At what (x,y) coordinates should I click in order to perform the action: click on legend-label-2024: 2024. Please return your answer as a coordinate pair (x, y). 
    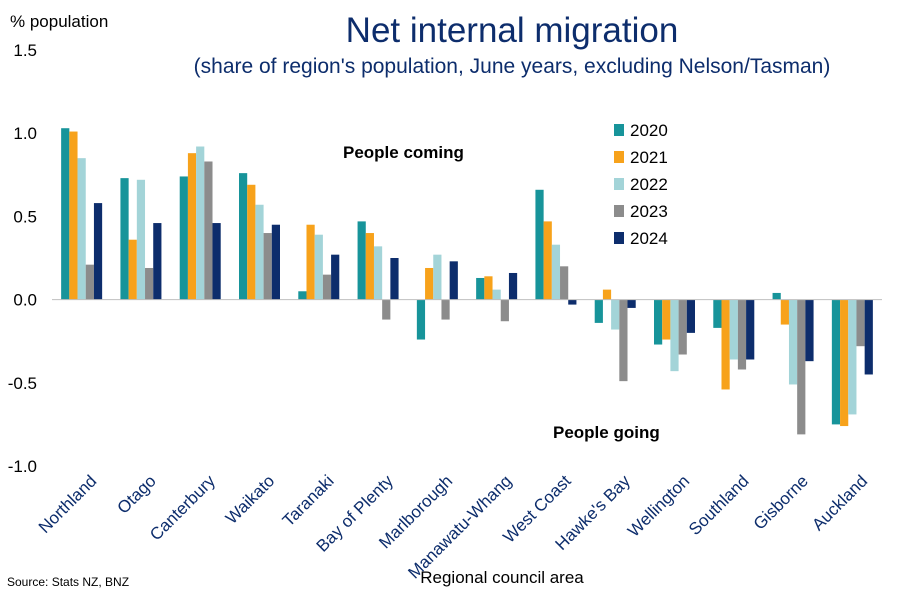
    Looking at the image, I should click on (649, 238).